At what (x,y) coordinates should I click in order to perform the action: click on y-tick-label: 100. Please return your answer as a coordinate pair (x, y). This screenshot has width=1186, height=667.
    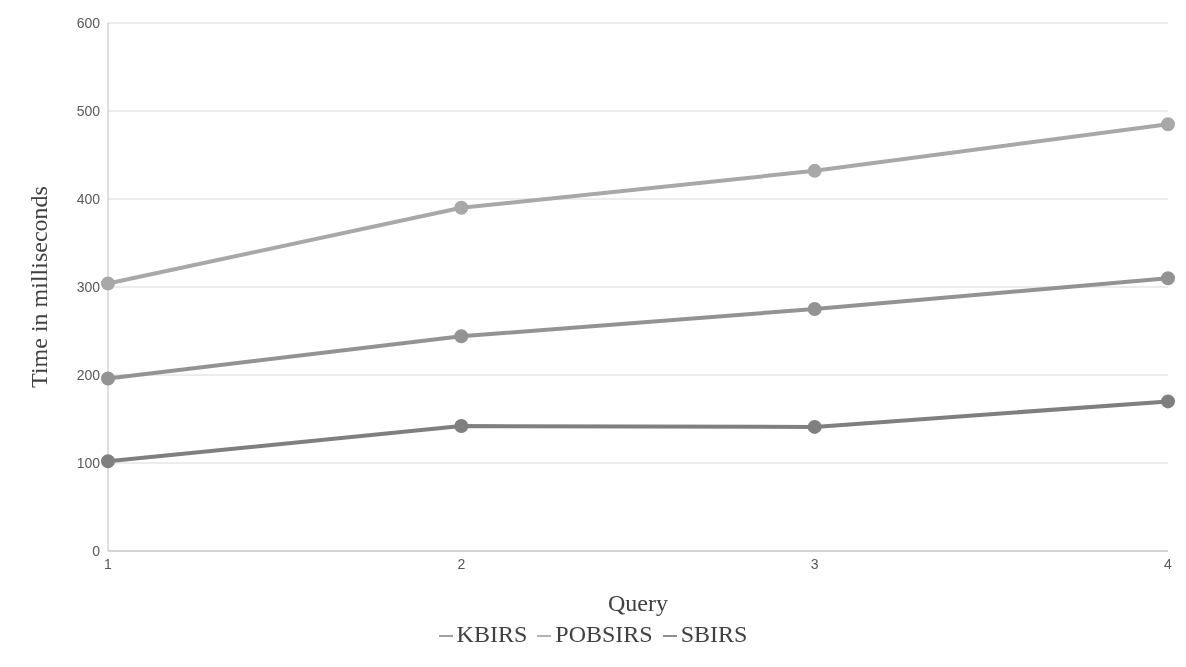
    Looking at the image, I should click on (88, 462).